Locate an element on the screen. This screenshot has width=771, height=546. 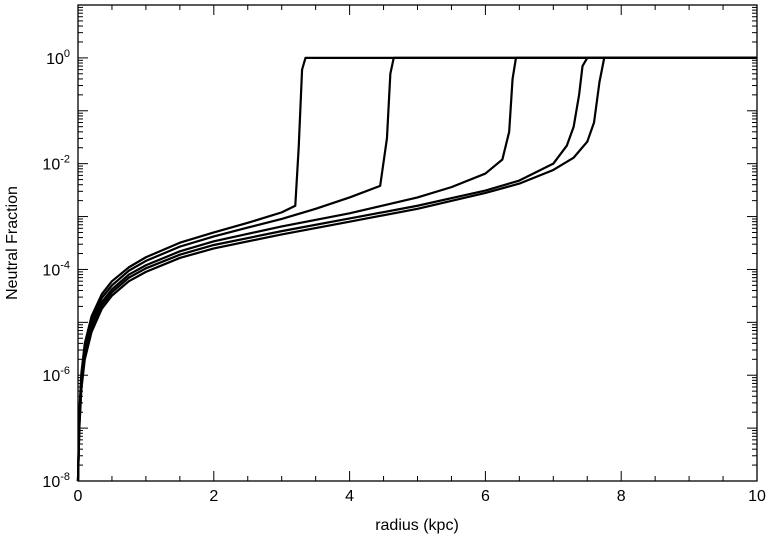
y-tick-label: 10⁻⁴ is located at coordinates (56, 269).